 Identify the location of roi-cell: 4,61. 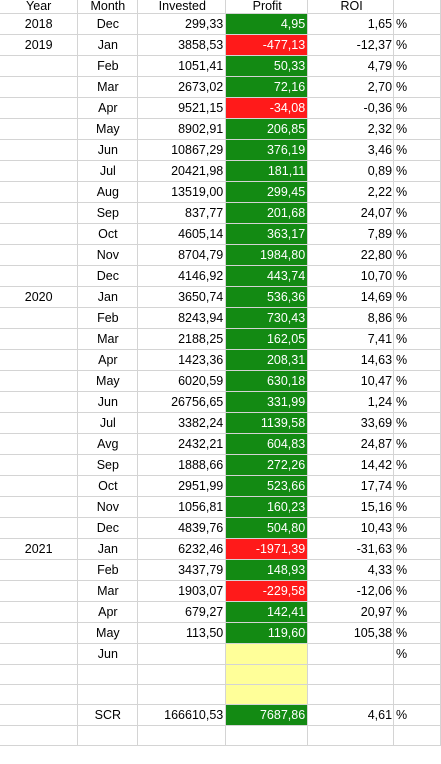
(351, 715).